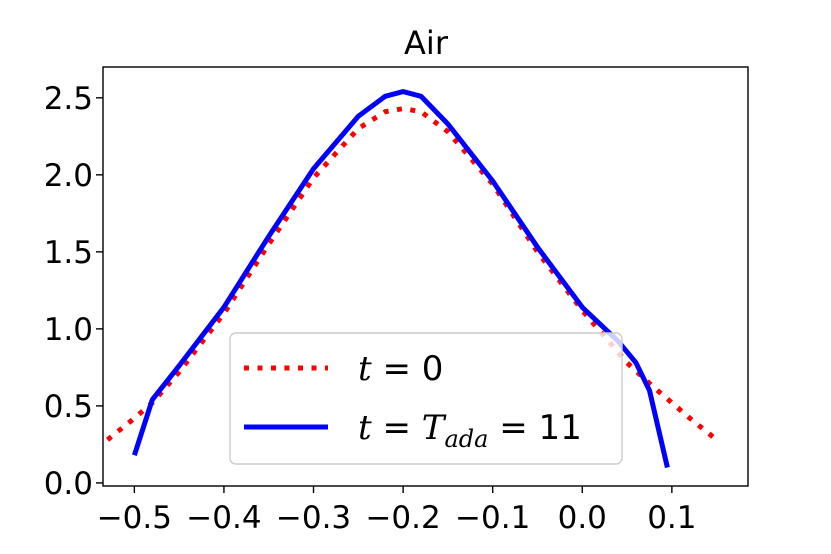 Image resolution: width=831 pixels, height=554 pixels. What do you see at coordinates (402, 518) in the screenshot?
I see `x-tick-label: −0.2` at bounding box center [402, 518].